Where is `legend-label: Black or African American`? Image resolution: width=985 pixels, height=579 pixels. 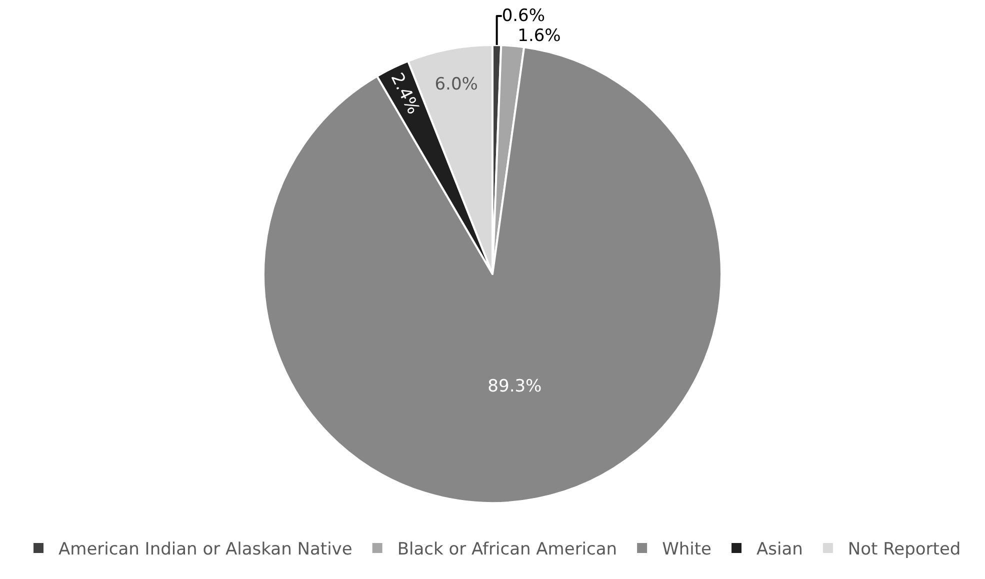
legend-label: Black or African American is located at coordinates (507, 550).